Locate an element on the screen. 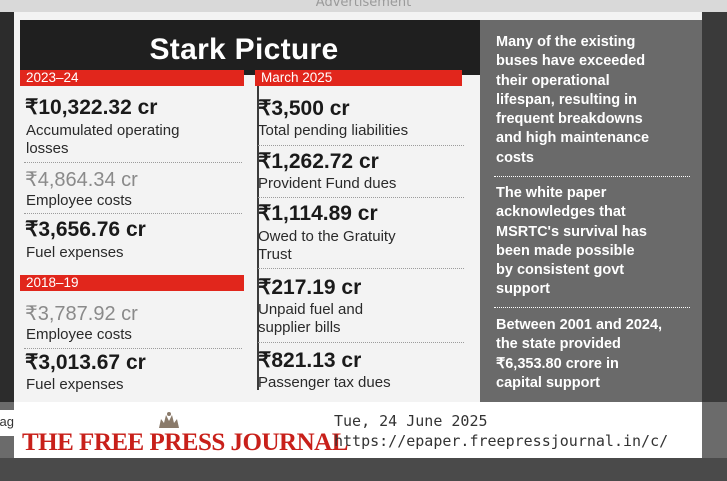 This screenshot has width=727, height=481. amount-fuel-expenses-2018: ₹3,013.67 cr is located at coordinates (85, 362).